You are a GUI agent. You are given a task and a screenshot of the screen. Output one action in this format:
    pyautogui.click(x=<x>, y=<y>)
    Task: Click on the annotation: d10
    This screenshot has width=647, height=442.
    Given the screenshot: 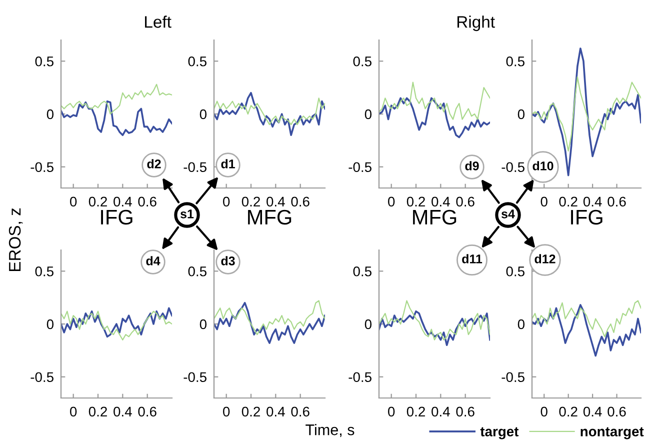 What is the action you would take?
    pyautogui.click(x=543, y=165)
    